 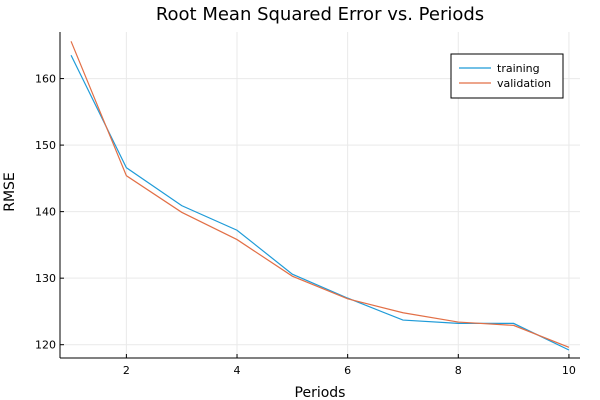 I want to click on legend-box, so click(x=507, y=76).